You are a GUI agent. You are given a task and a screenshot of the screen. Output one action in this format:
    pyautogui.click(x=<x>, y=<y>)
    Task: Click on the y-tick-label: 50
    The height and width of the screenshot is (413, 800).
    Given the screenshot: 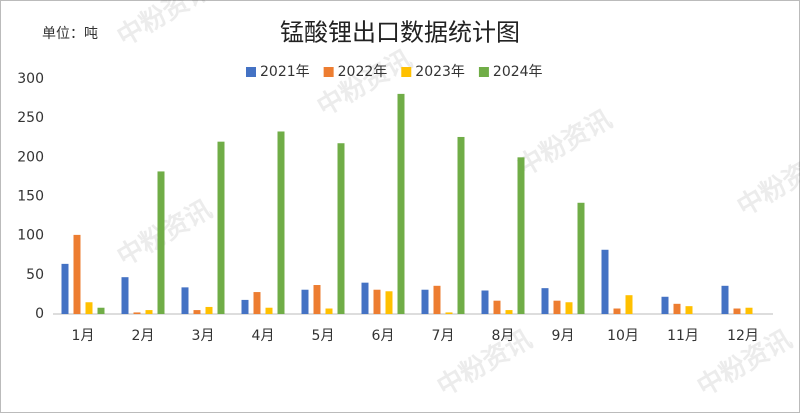 What is the action you would take?
    pyautogui.click(x=35, y=275)
    